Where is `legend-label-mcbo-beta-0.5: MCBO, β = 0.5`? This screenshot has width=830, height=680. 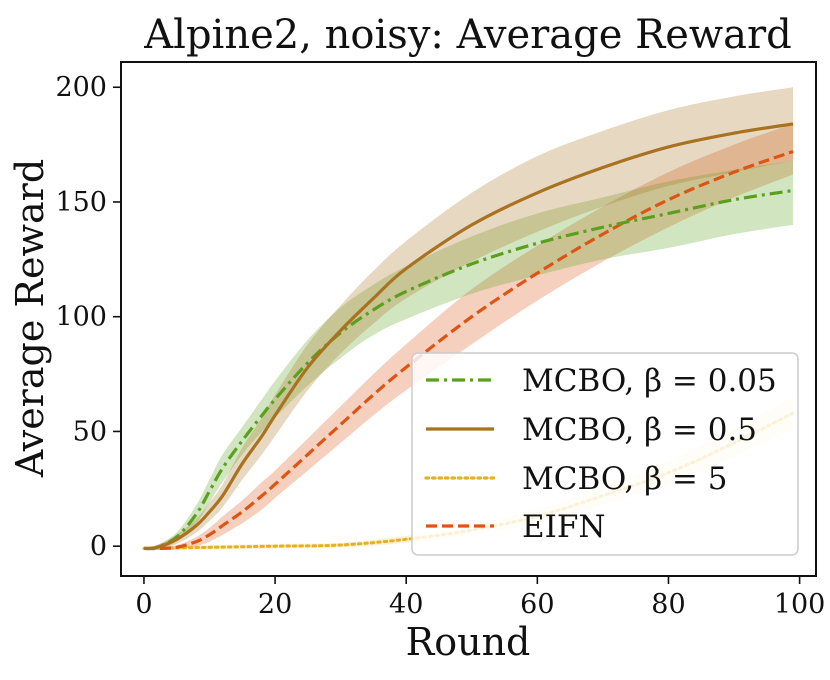
legend-label-mcbo-beta-0.5: MCBO, β = 0.5 is located at coordinates (639, 430).